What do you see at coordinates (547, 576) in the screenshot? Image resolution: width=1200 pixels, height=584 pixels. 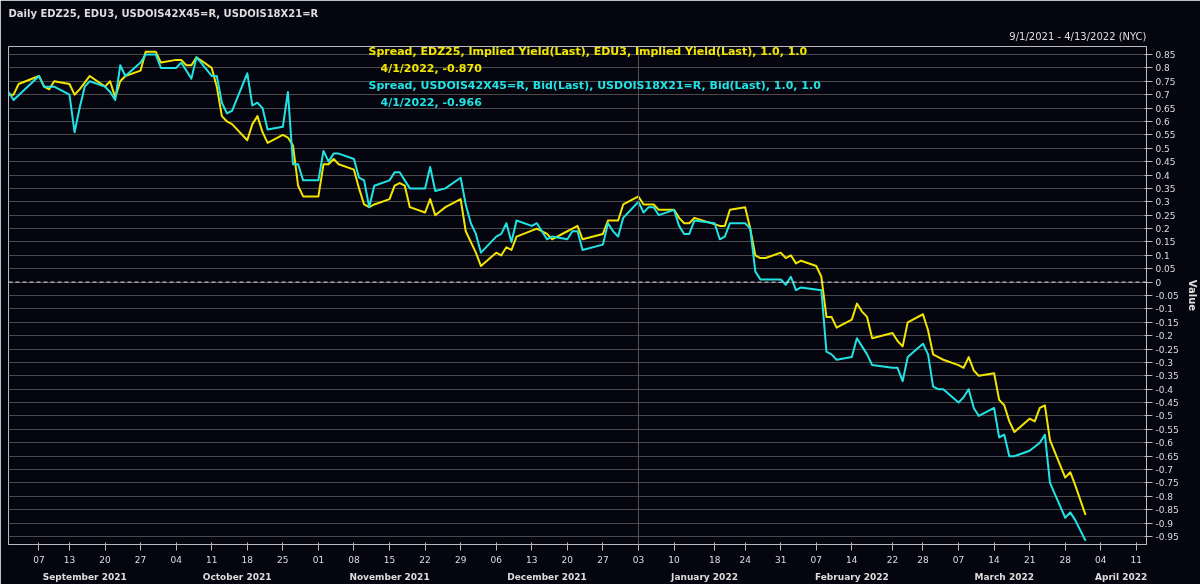 I see `x2-tick-label: December 2021` at bounding box center [547, 576].